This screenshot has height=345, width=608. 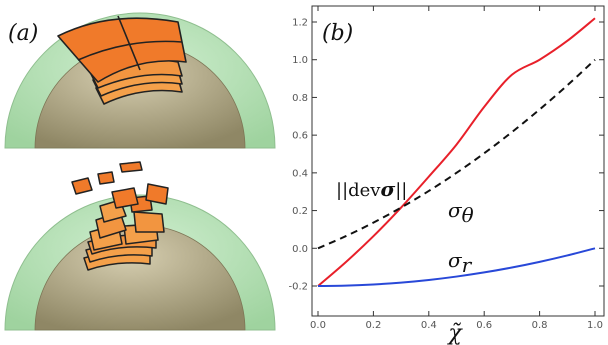 I want to click on y-tick-label-5: 0.8, so click(x=300, y=98).